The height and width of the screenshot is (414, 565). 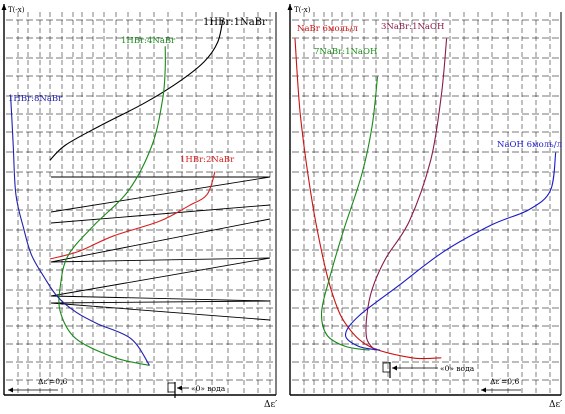 What do you see at coordinates (148, 41) in the screenshot?
I see `series-label: 1HBr:4NaBr` at bounding box center [148, 41].